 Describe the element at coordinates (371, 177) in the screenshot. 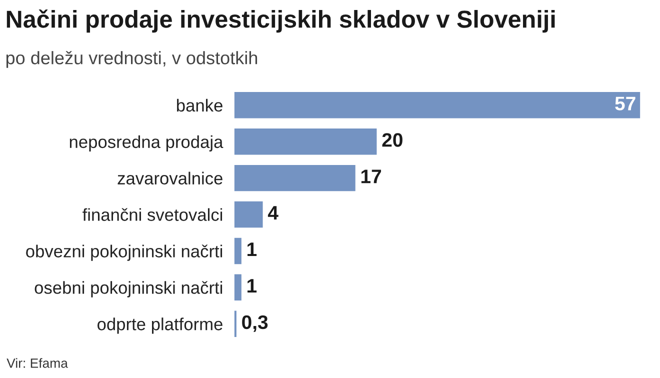

I see `data-label: 17` at that location.